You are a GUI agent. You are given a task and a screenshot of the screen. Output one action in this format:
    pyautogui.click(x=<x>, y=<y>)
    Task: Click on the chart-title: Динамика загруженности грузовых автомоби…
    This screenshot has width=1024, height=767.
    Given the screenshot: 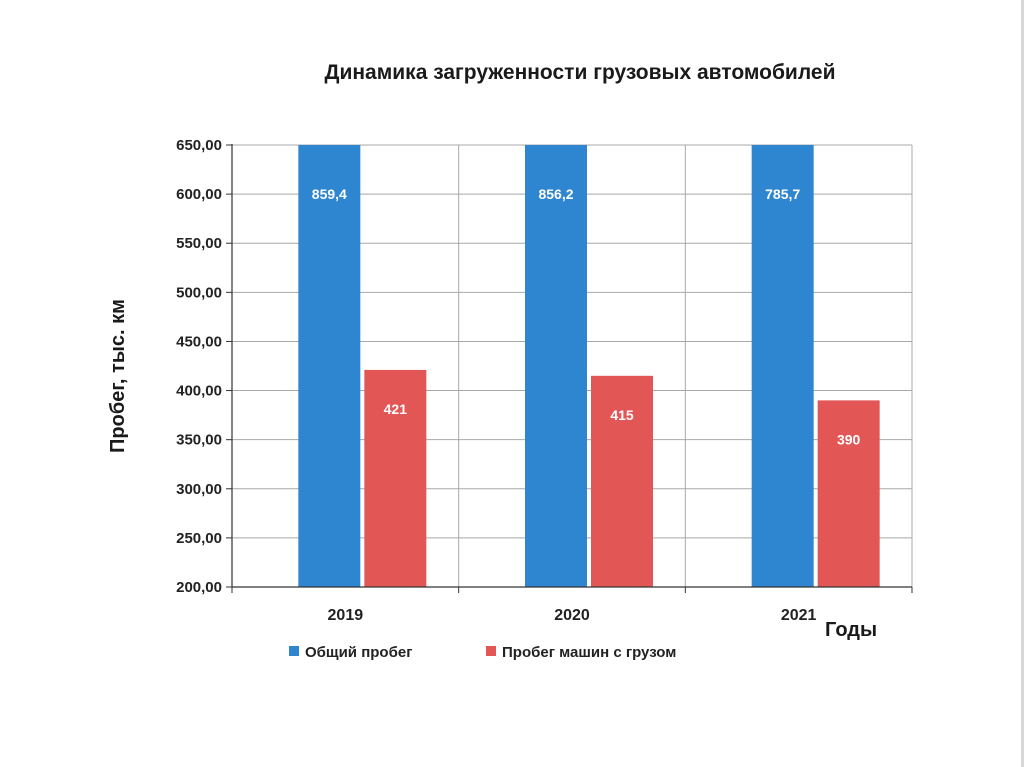 What is the action you would take?
    pyautogui.click(x=580, y=72)
    